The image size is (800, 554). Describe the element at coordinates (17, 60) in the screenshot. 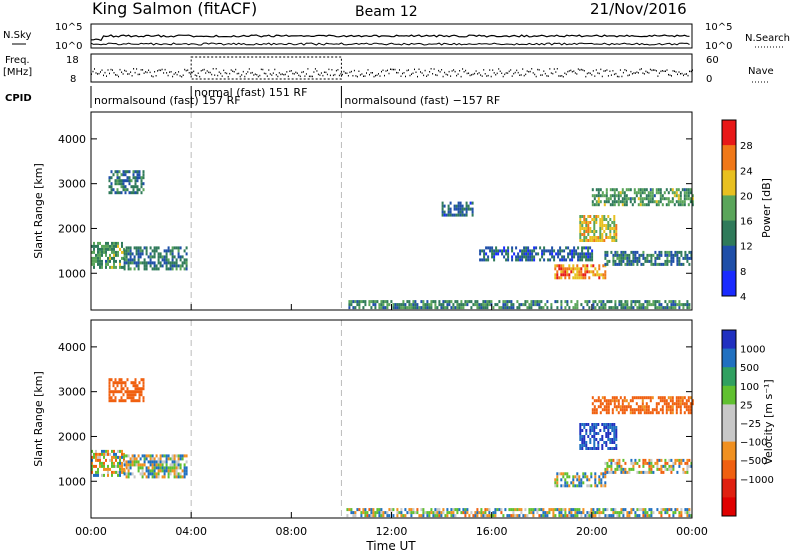

I see `freq-label-line1: Freq.` at that location.